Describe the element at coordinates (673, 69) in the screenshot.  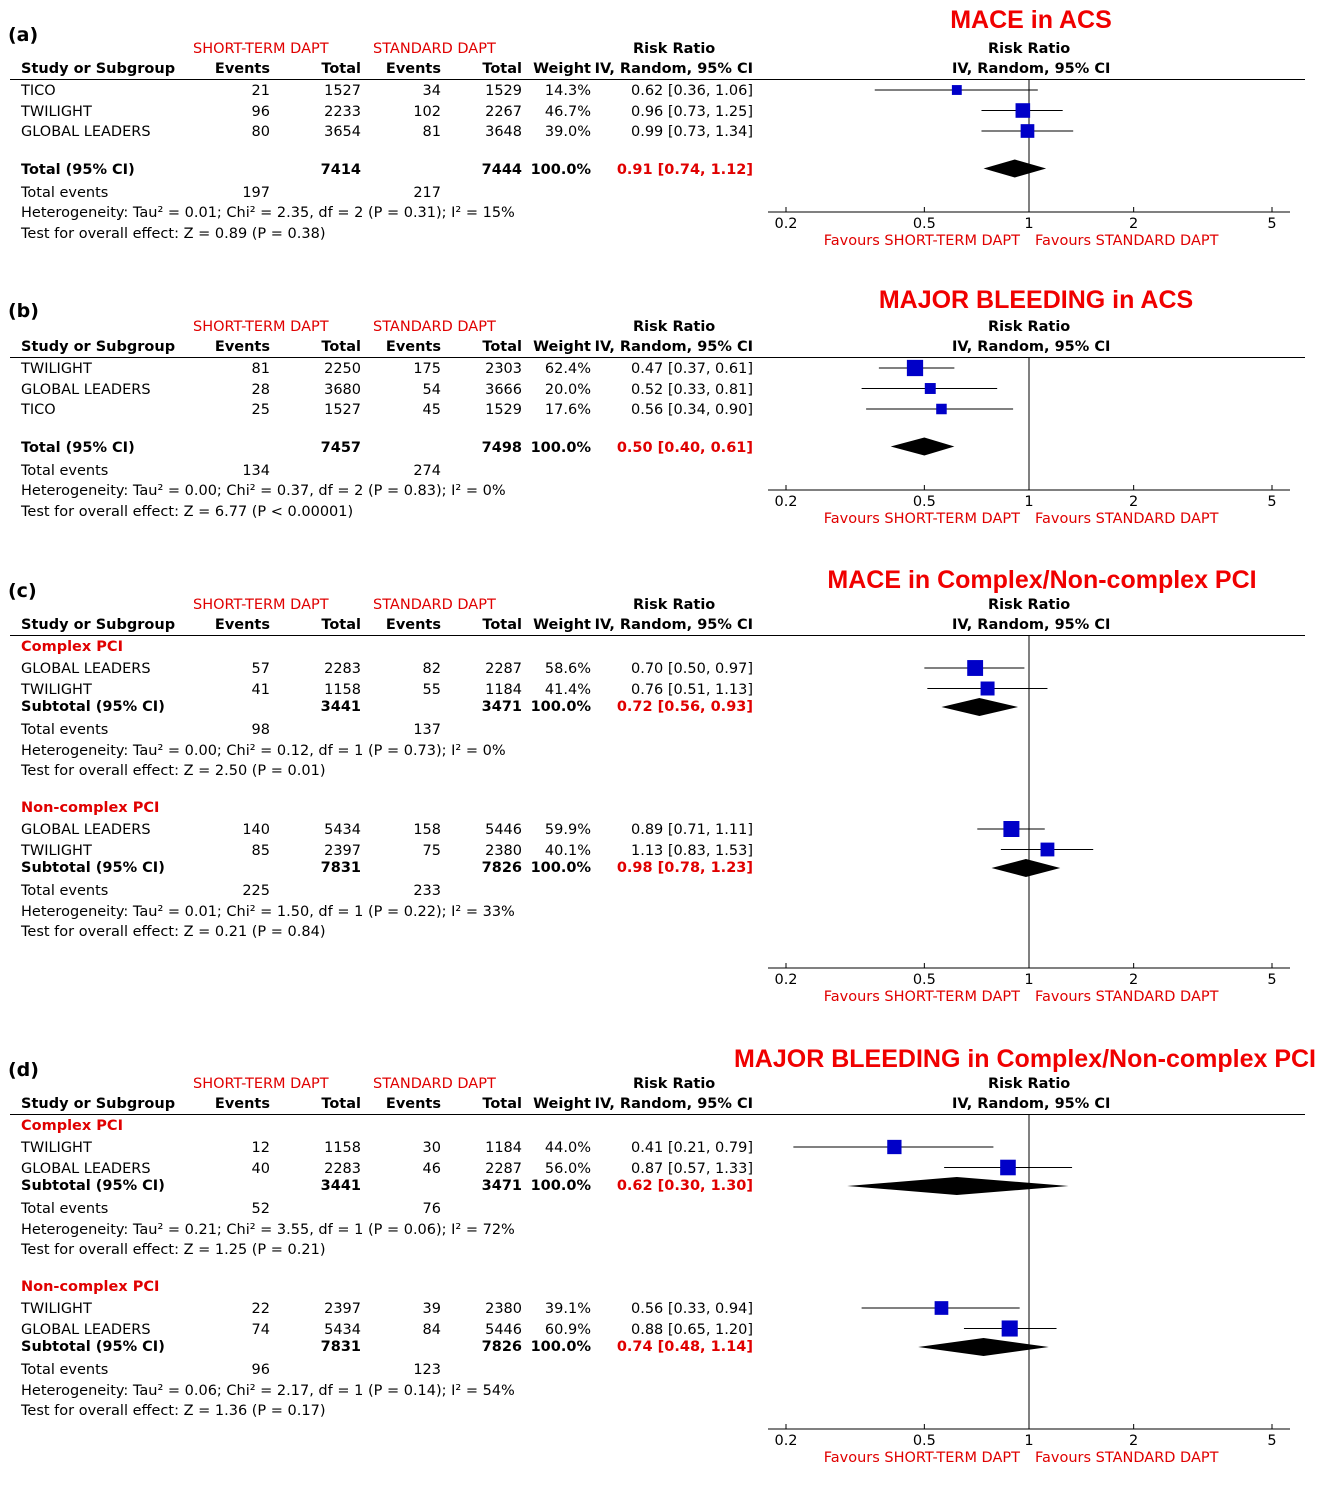
I see `ci-header: IV, Random, 95% CI` at that location.